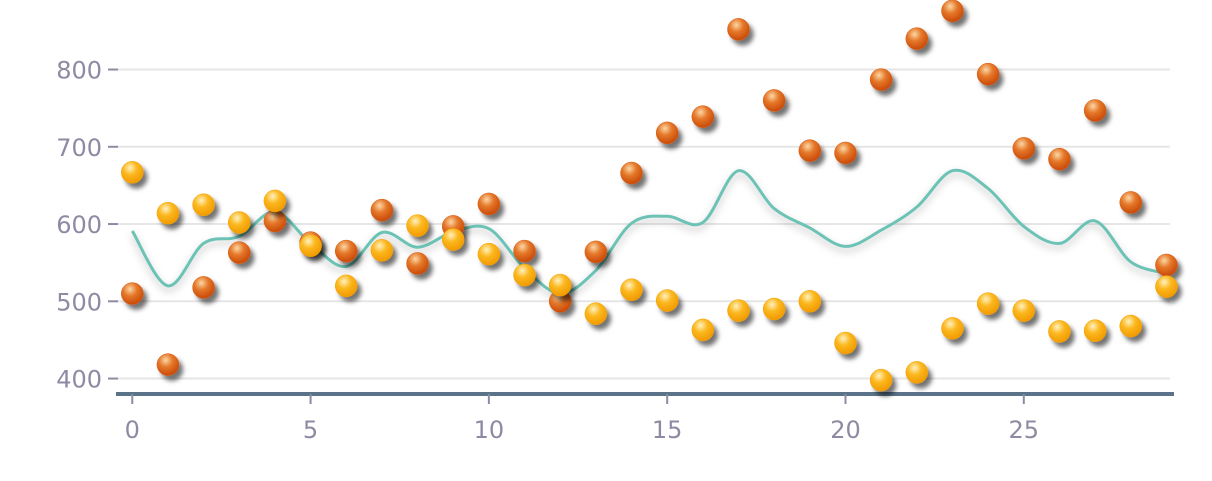  Describe the element at coordinates (132, 430) in the screenshot. I see `x-tick-label: 0` at that location.